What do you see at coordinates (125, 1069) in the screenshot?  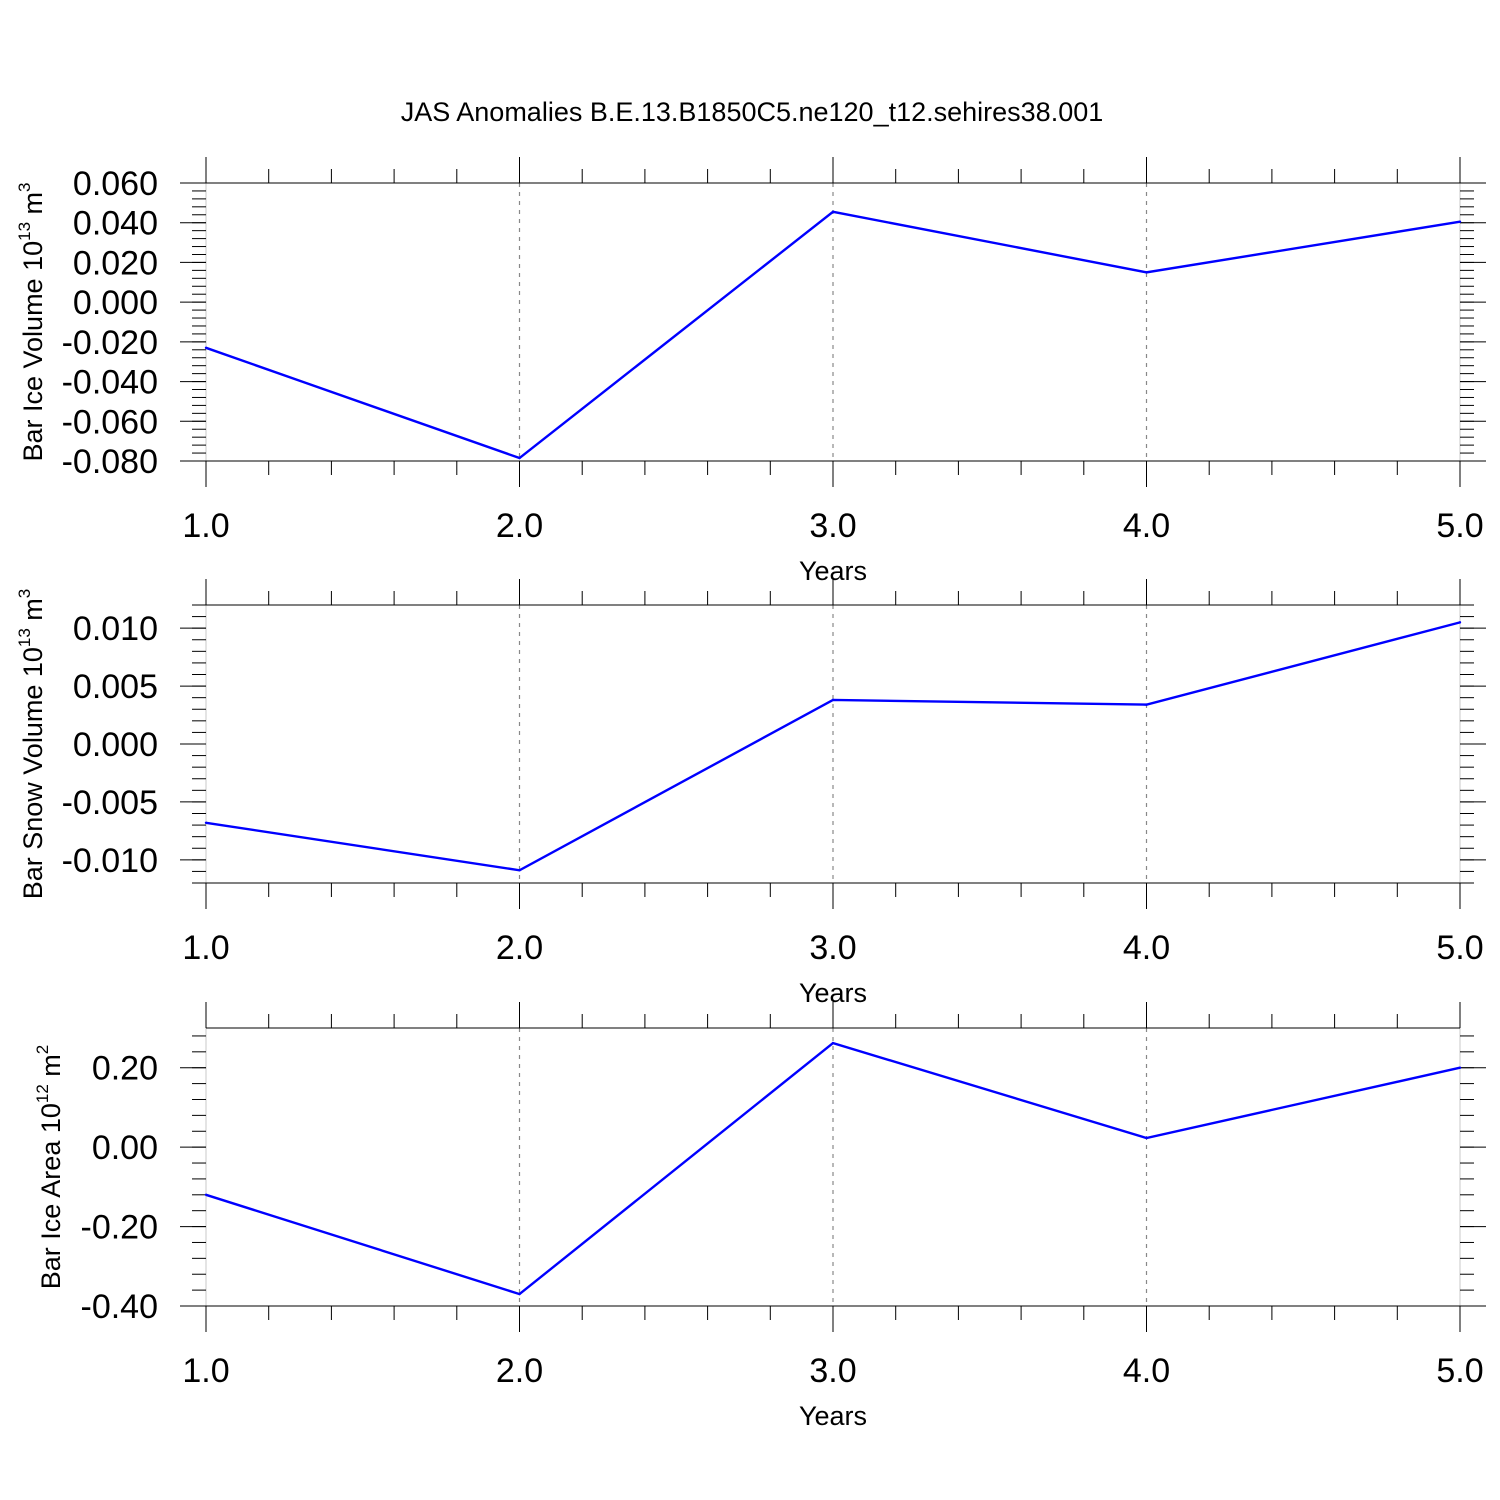 I see `y-tick-label: 0.20` at bounding box center [125, 1069].